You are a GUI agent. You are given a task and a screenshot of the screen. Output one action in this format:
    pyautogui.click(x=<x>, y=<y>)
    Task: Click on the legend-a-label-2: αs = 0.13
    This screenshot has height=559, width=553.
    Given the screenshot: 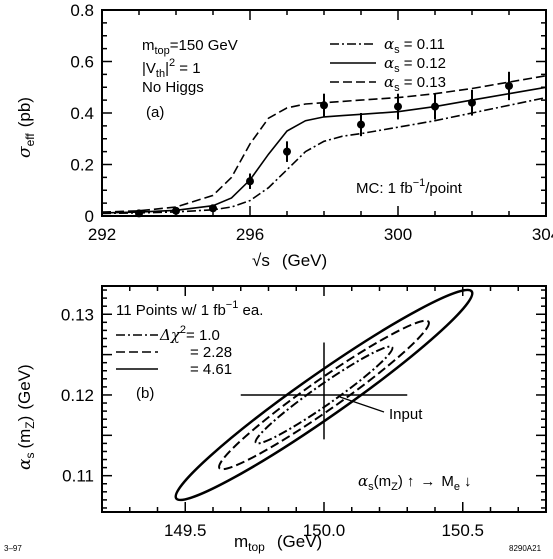 What is the action you would take?
    pyautogui.click(x=415, y=83)
    